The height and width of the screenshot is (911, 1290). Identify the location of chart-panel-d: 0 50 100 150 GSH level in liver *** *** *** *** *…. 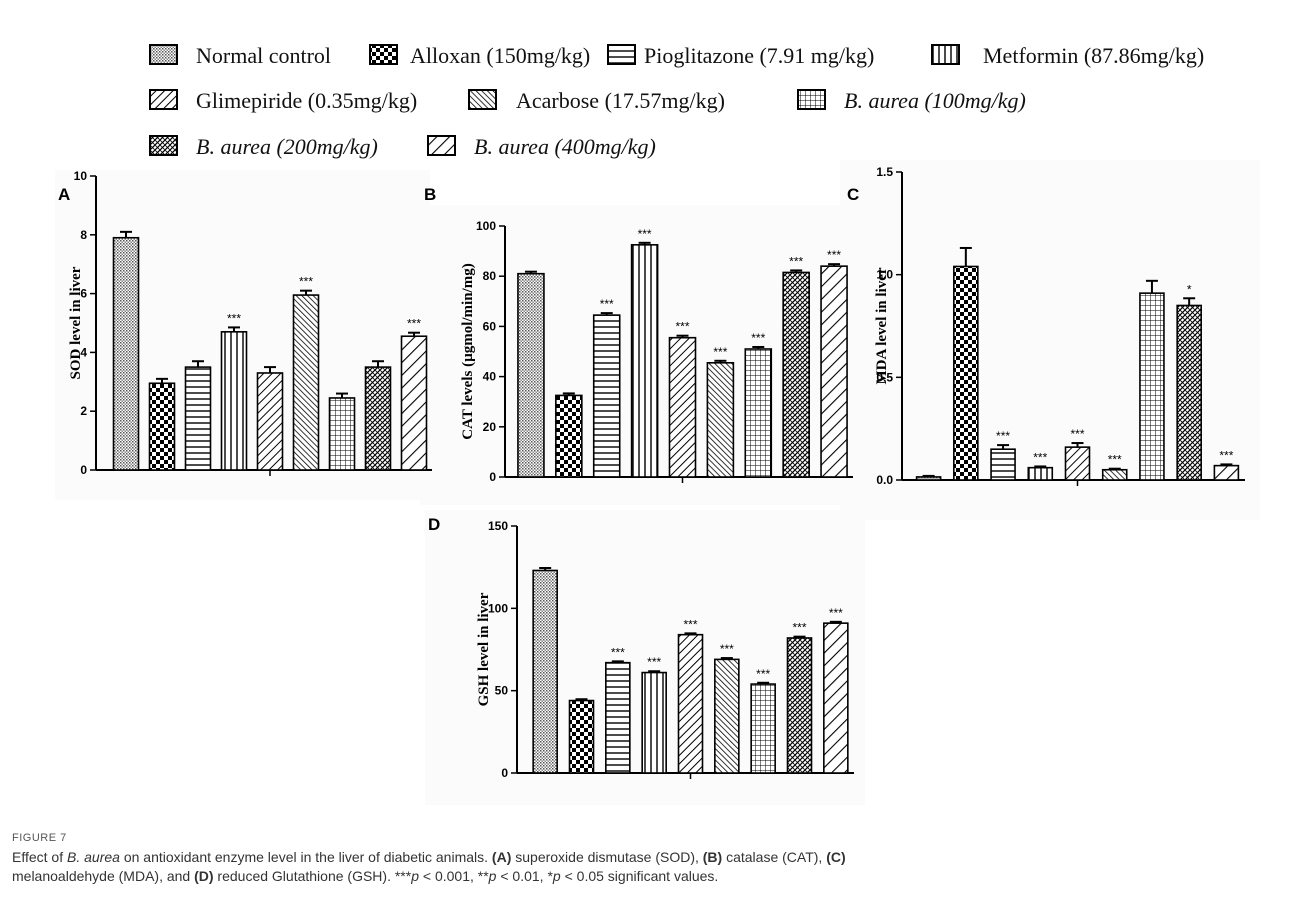
(665, 649).